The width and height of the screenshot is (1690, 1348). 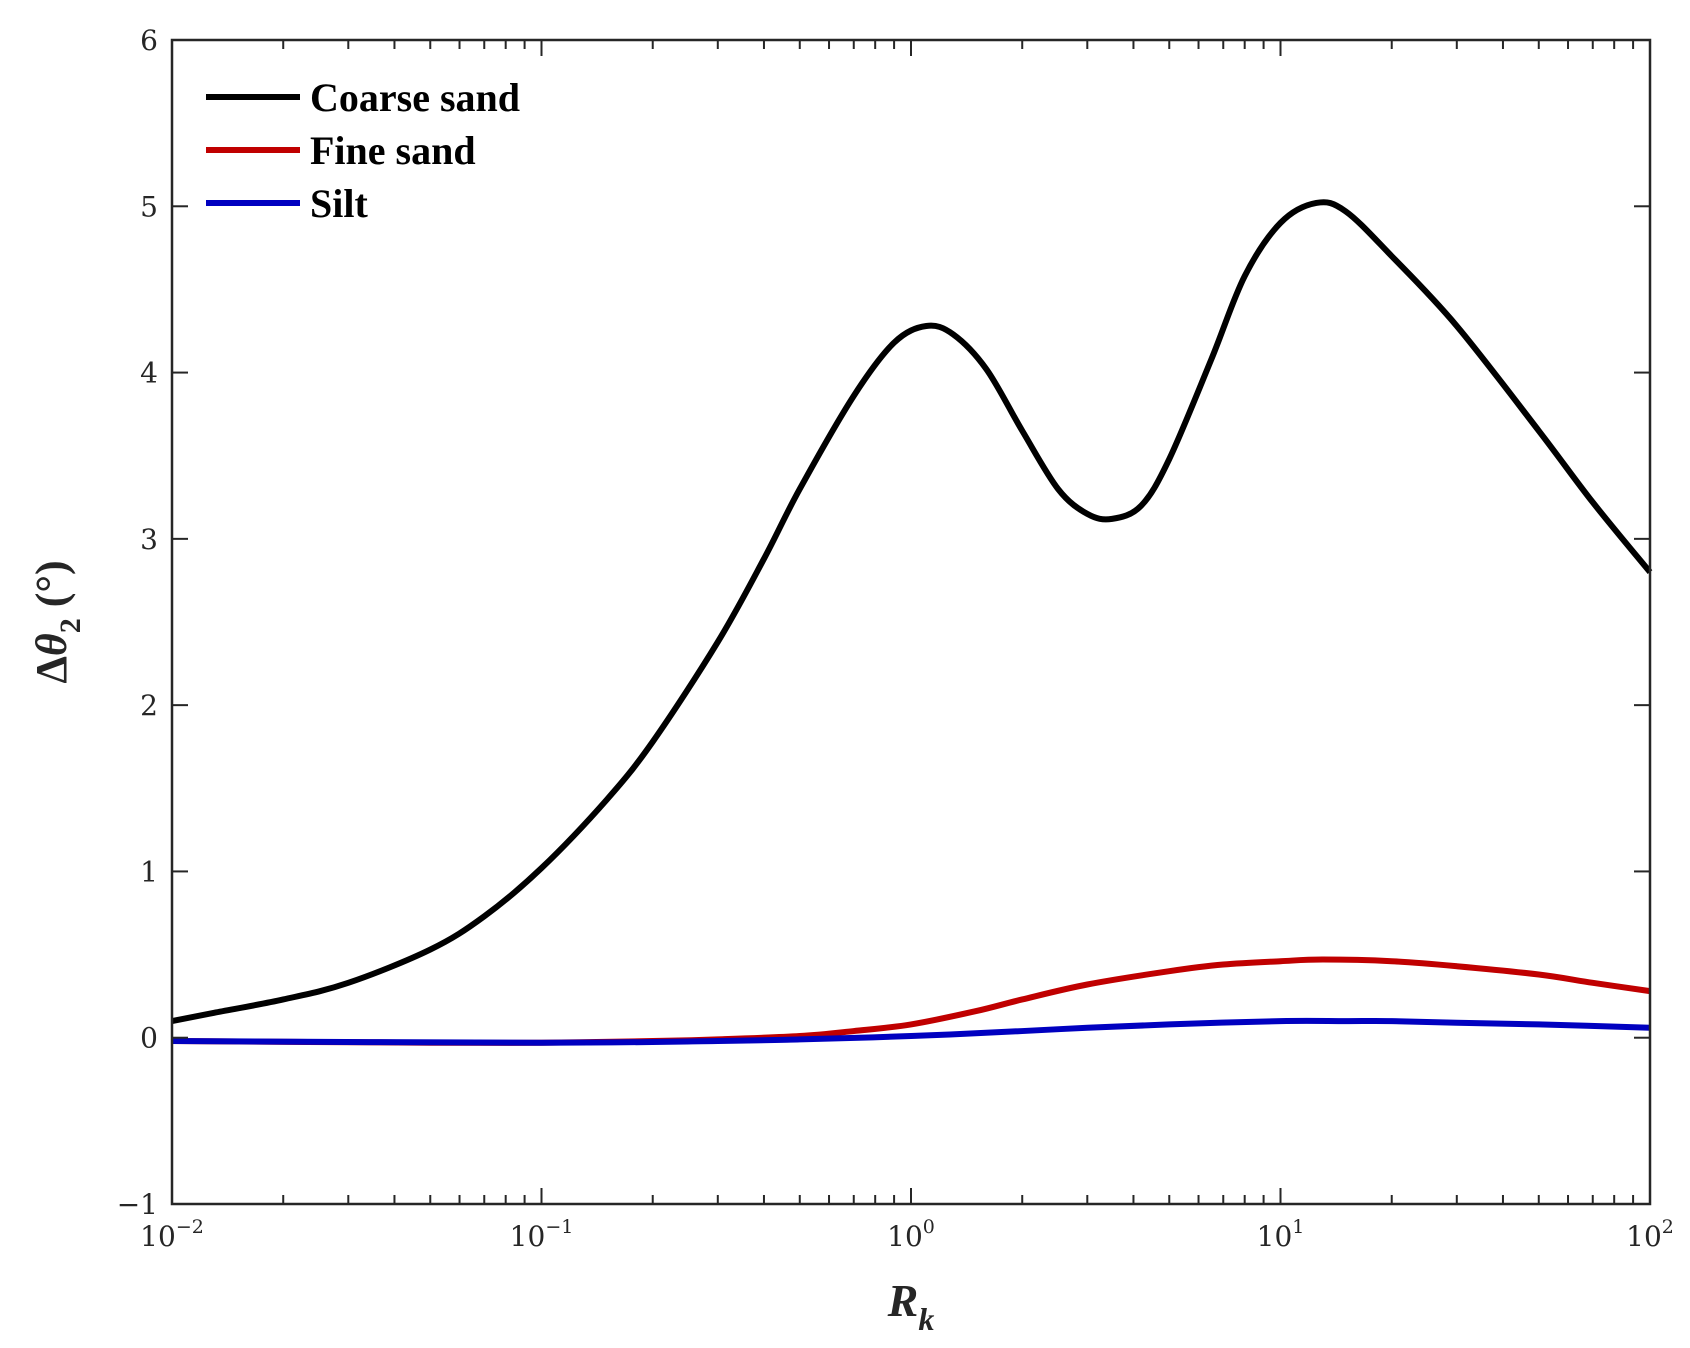 What do you see at coordinates (149, 40) in the screenshot?
I see `y-tick-label: 6` at bounding box center [149, 40].